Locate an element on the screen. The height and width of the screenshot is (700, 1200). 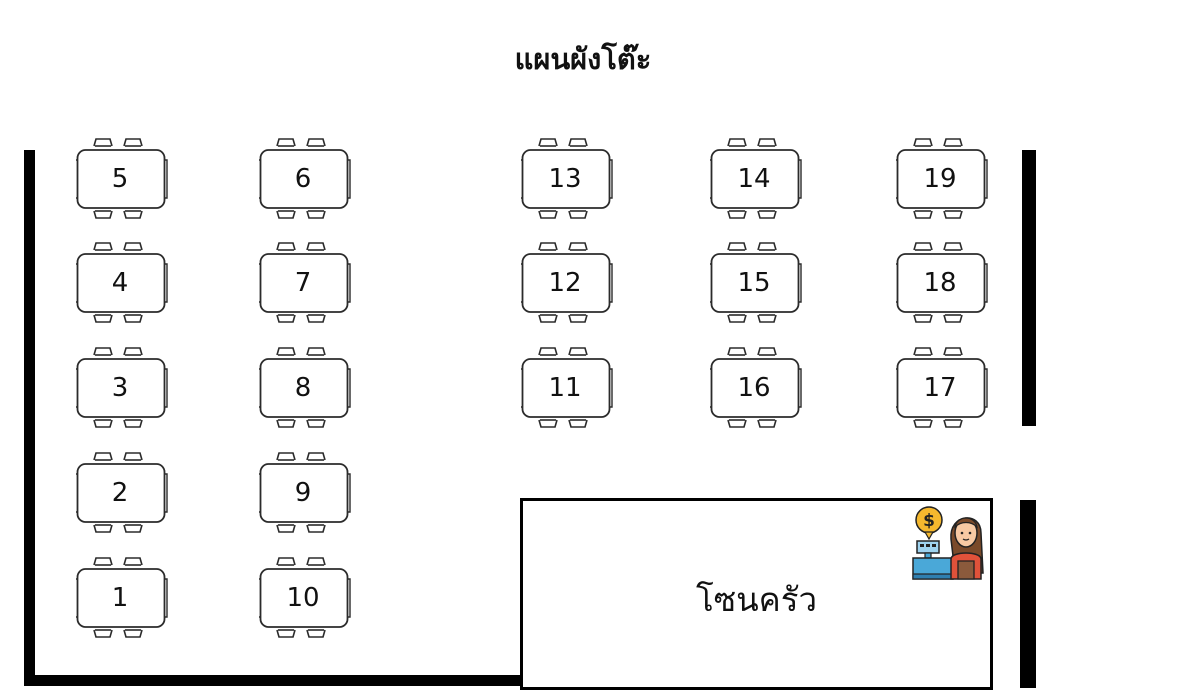
table-6: 6 is located at coordinates (305, 179).